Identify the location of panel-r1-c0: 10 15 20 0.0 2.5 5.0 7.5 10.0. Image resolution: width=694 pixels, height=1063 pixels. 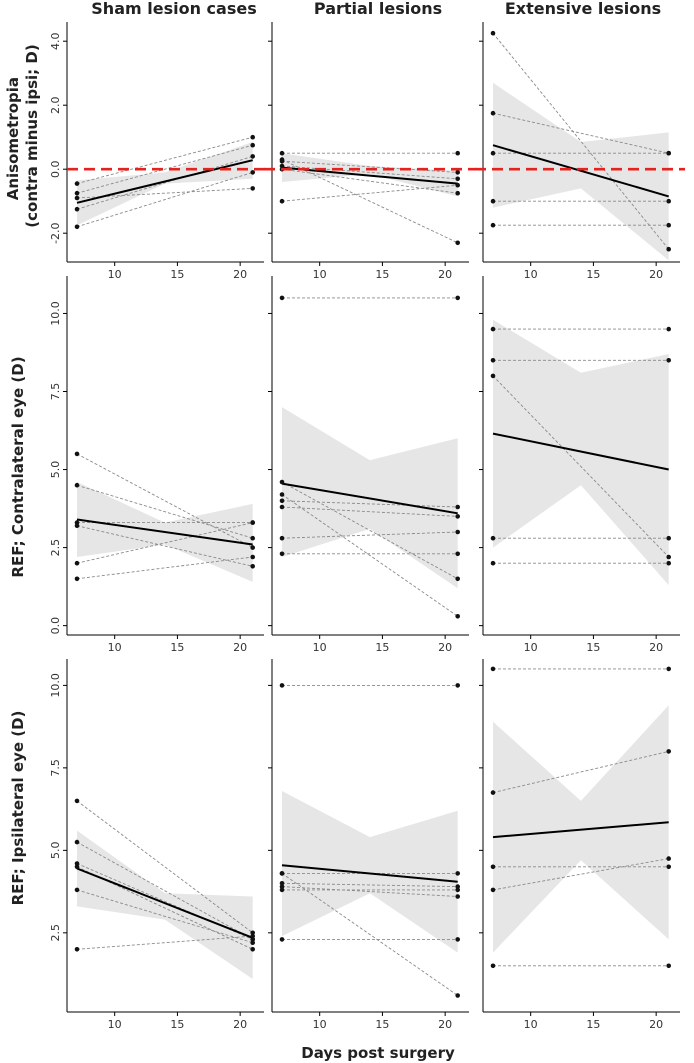
(156, 465).